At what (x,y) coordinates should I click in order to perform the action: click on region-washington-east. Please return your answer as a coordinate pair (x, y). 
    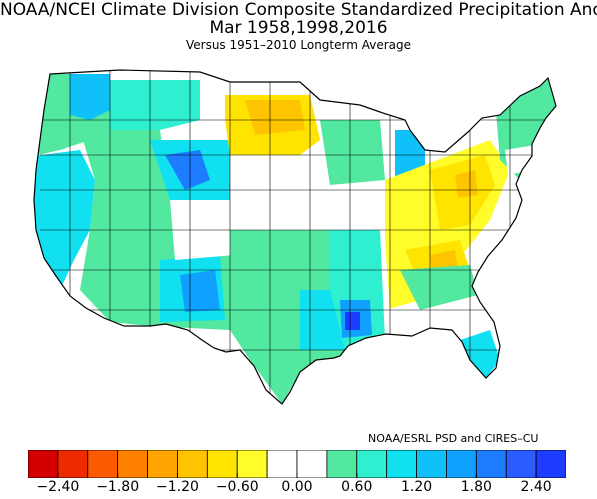
    Looking at the image, I should click on (90, 97).